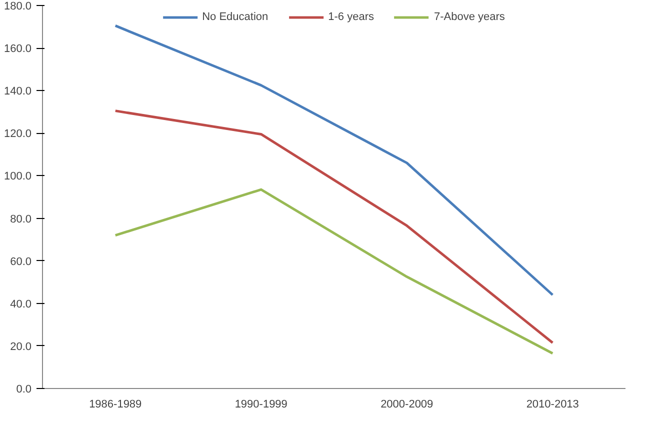 The image size is (647, 423). What do you see at coordinates (235, 17) in the screenshot?
I see `legend-label: No Education` at bounding box center [235, 17].